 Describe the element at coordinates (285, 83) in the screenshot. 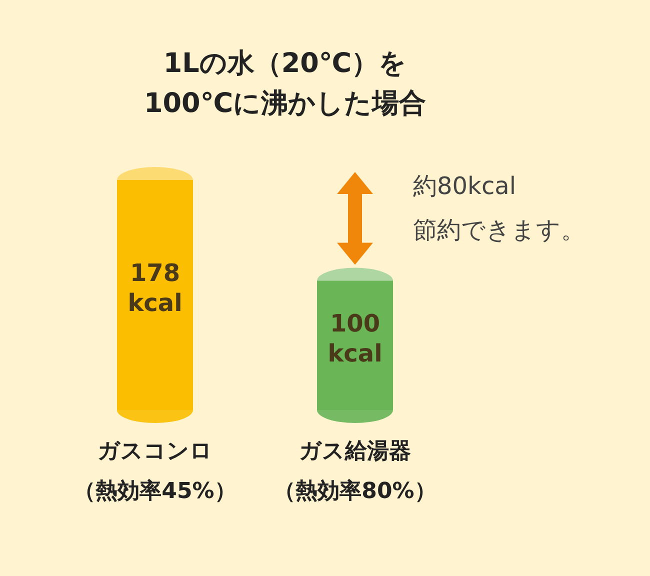

I see `chart-title: 1Lの水（20℃）を 100℃に沸かした場合` at that location.